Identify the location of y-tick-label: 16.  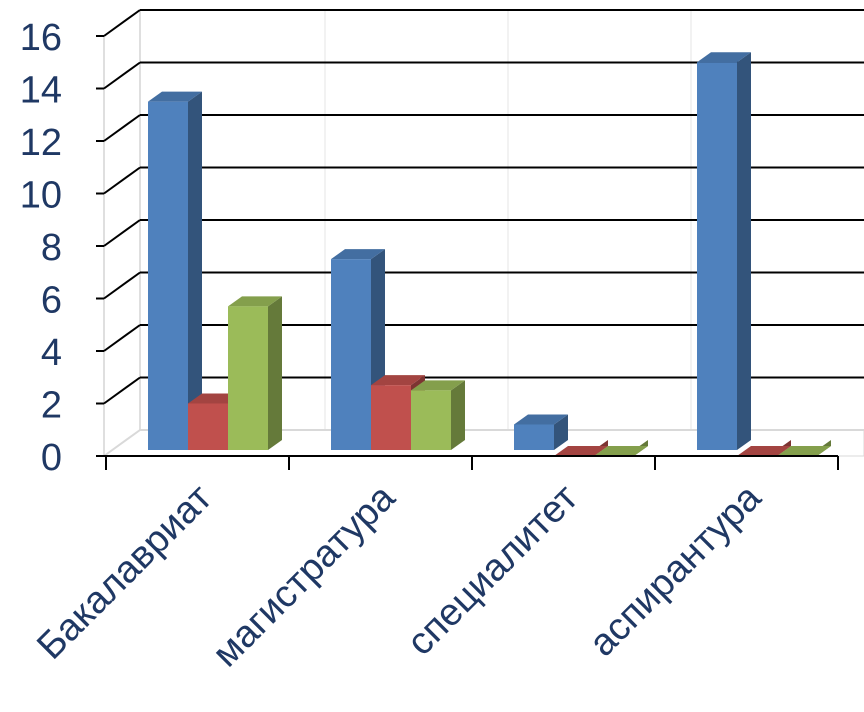
(41, 38).